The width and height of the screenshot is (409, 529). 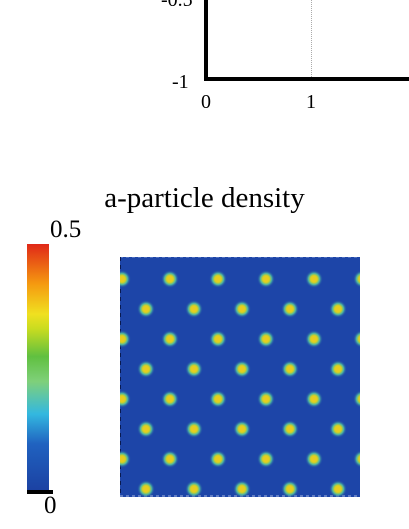 I want to click on x-tick-label: 1, so click(x=311, y=102).